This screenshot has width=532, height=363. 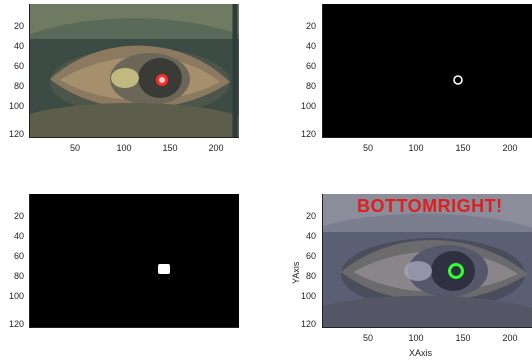 What do you see at coordinates (296, 272) in the screenshot?
I see `y-axis-label: YAxis` at bounding box center [296, 272].